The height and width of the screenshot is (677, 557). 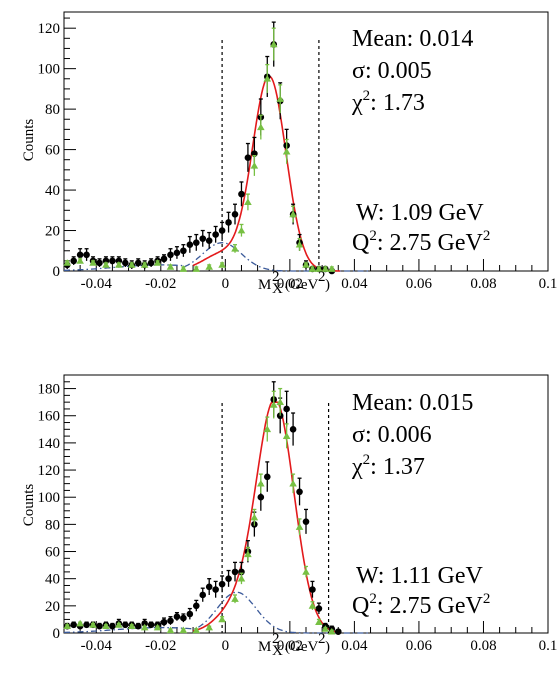 I want to click on svg-text: W: 1.09 GeV, so click(x=420, y=213).